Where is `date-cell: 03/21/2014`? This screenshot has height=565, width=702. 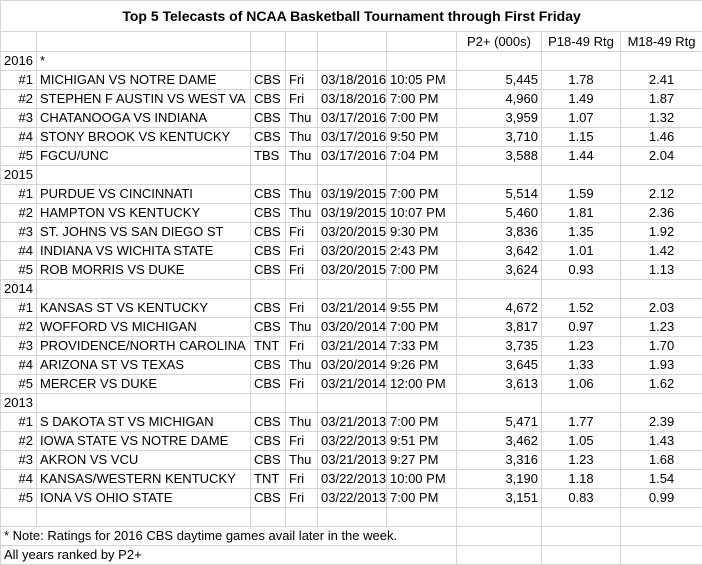
date-cell: 03/21/2014 is located at coordinates (352, 346).